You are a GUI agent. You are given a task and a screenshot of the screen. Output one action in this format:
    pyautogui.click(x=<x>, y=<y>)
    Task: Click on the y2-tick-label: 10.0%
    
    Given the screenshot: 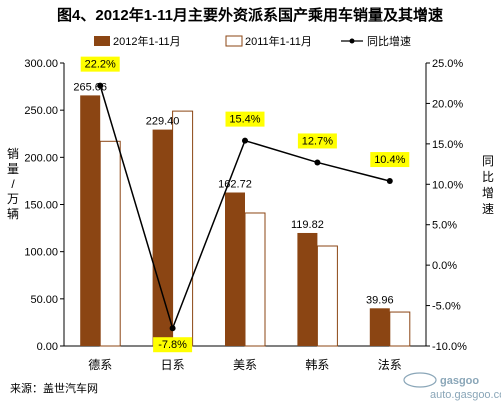 What is the action you would take?
    pyautogui.click(x=447, y=185)
    